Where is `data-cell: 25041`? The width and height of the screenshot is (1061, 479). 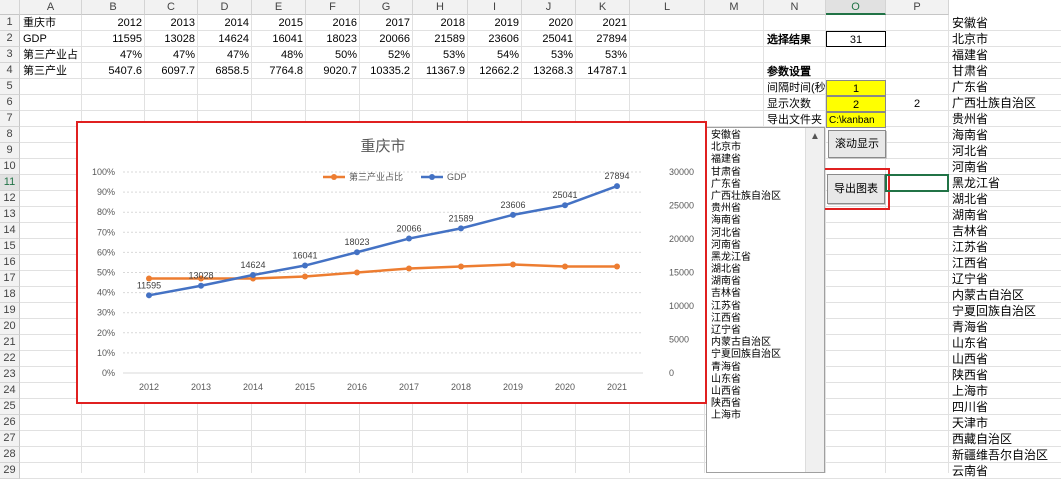 data-cell: 25041 is located at coordinates (557, 39).